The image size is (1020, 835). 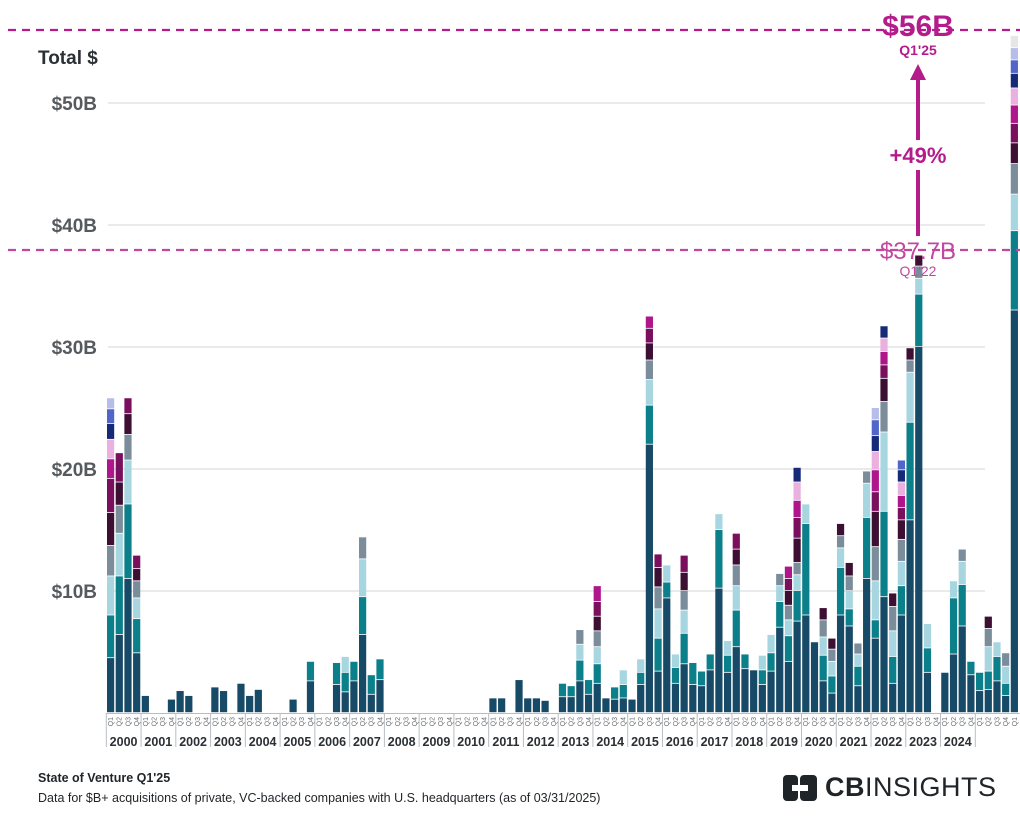 I want to click on year-tick-label: 2000, so click(x=124, y=742).